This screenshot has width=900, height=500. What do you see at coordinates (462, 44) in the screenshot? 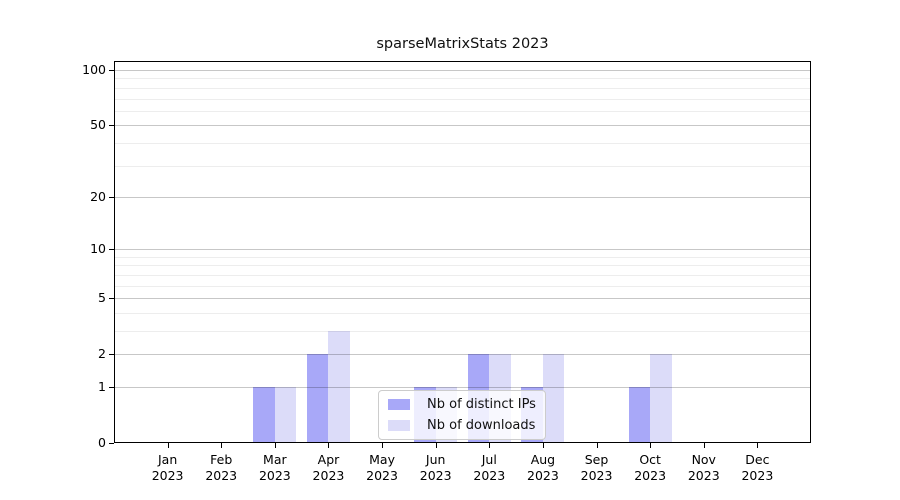
I see `chart-title: sparseMatrixStats 2023` at bounding box center [462, 44].